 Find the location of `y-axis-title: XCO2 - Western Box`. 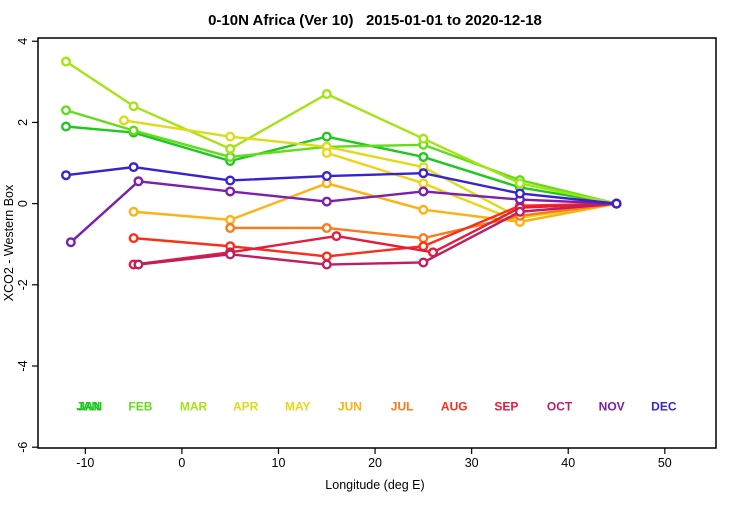

y-axis-title: XCO2 - Western Box is located at coordinates (9, 242).